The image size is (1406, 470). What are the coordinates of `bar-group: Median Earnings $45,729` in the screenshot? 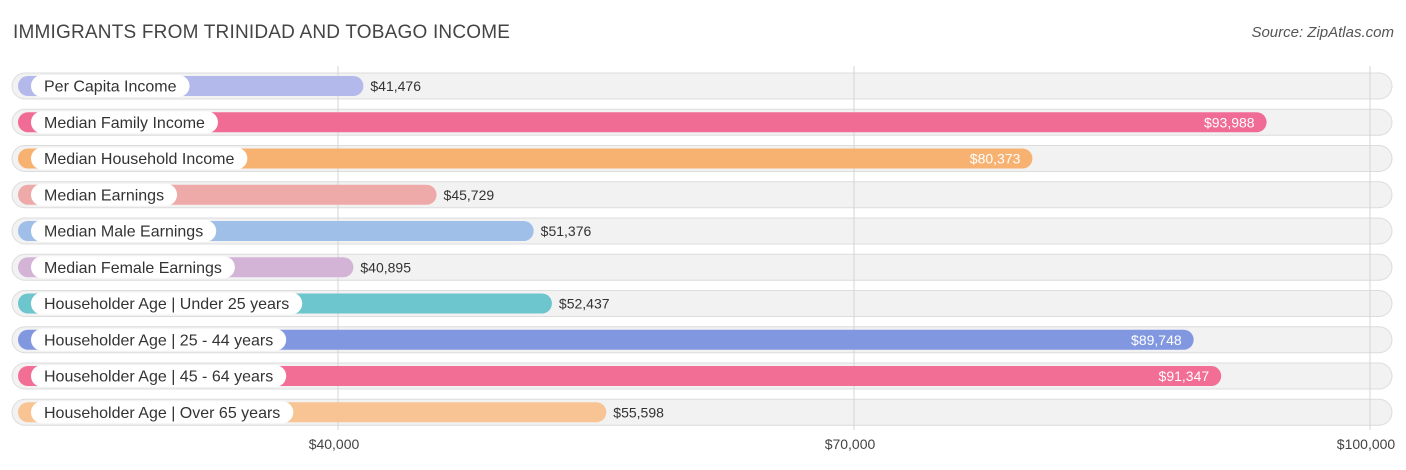 It's located at (256, 194).